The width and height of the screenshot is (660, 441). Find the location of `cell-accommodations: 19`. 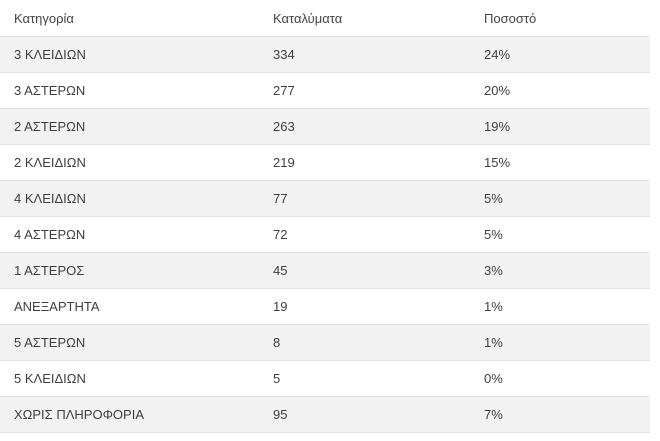

cell-accommodations: 19 is located at coordinates (364, 306).